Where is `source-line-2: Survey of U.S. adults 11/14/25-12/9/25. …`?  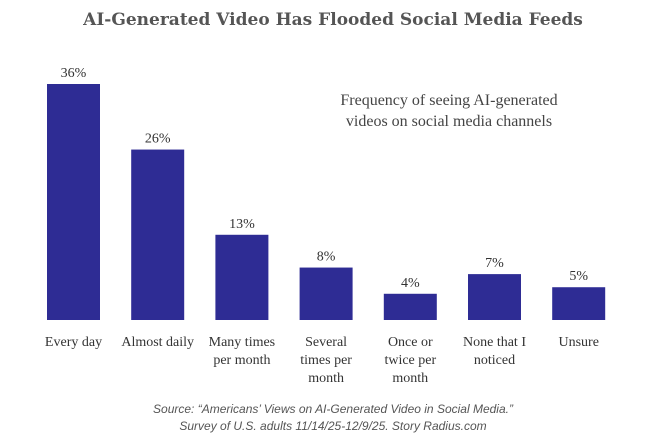 source-line-2: Survey of U.S. adults 11/14/25-12/9/25. … is located at coordinates (333, 426).